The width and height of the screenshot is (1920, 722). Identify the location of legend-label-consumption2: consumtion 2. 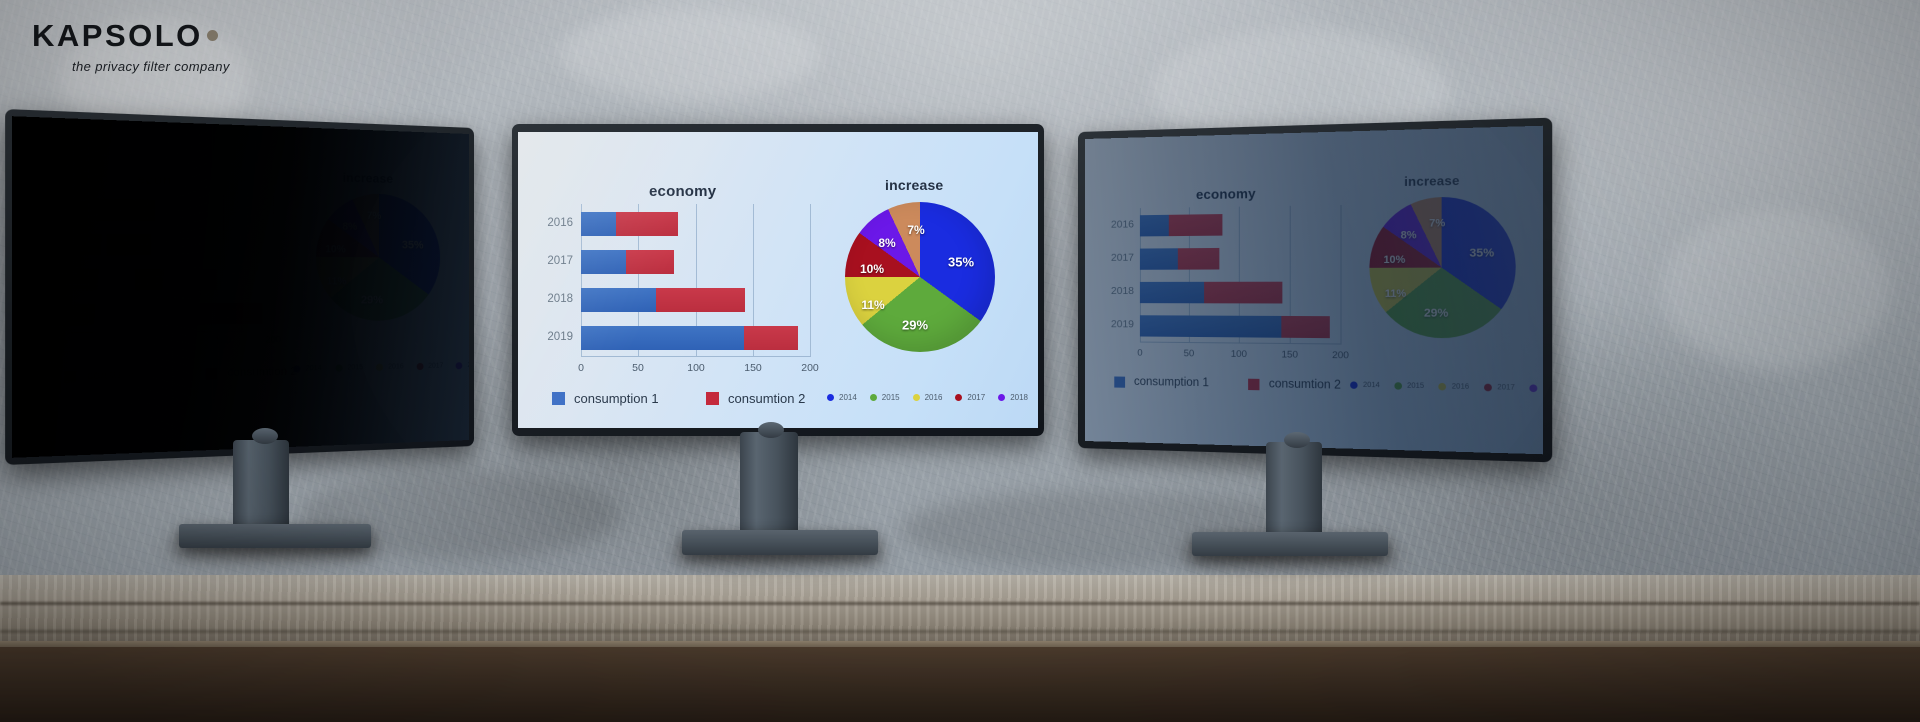
(767, 398).